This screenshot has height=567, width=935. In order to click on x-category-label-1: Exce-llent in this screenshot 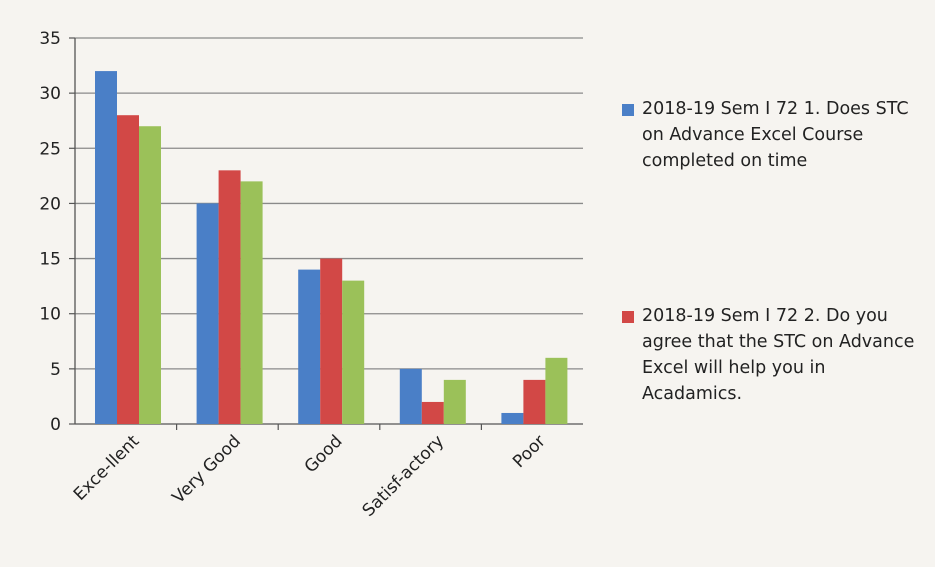, I will do `click(107, 468)`.